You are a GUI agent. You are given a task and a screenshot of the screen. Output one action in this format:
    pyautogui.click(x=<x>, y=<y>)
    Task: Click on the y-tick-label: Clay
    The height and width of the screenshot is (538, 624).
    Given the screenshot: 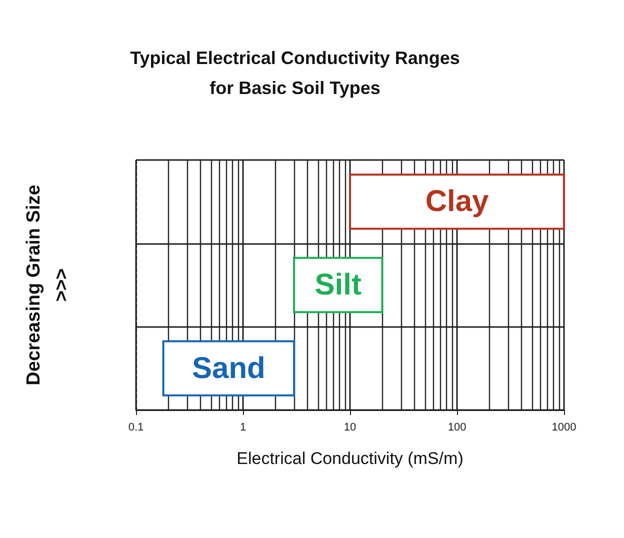 What is the action you would take?
    pyautogui.click(x=457, y=201)
    